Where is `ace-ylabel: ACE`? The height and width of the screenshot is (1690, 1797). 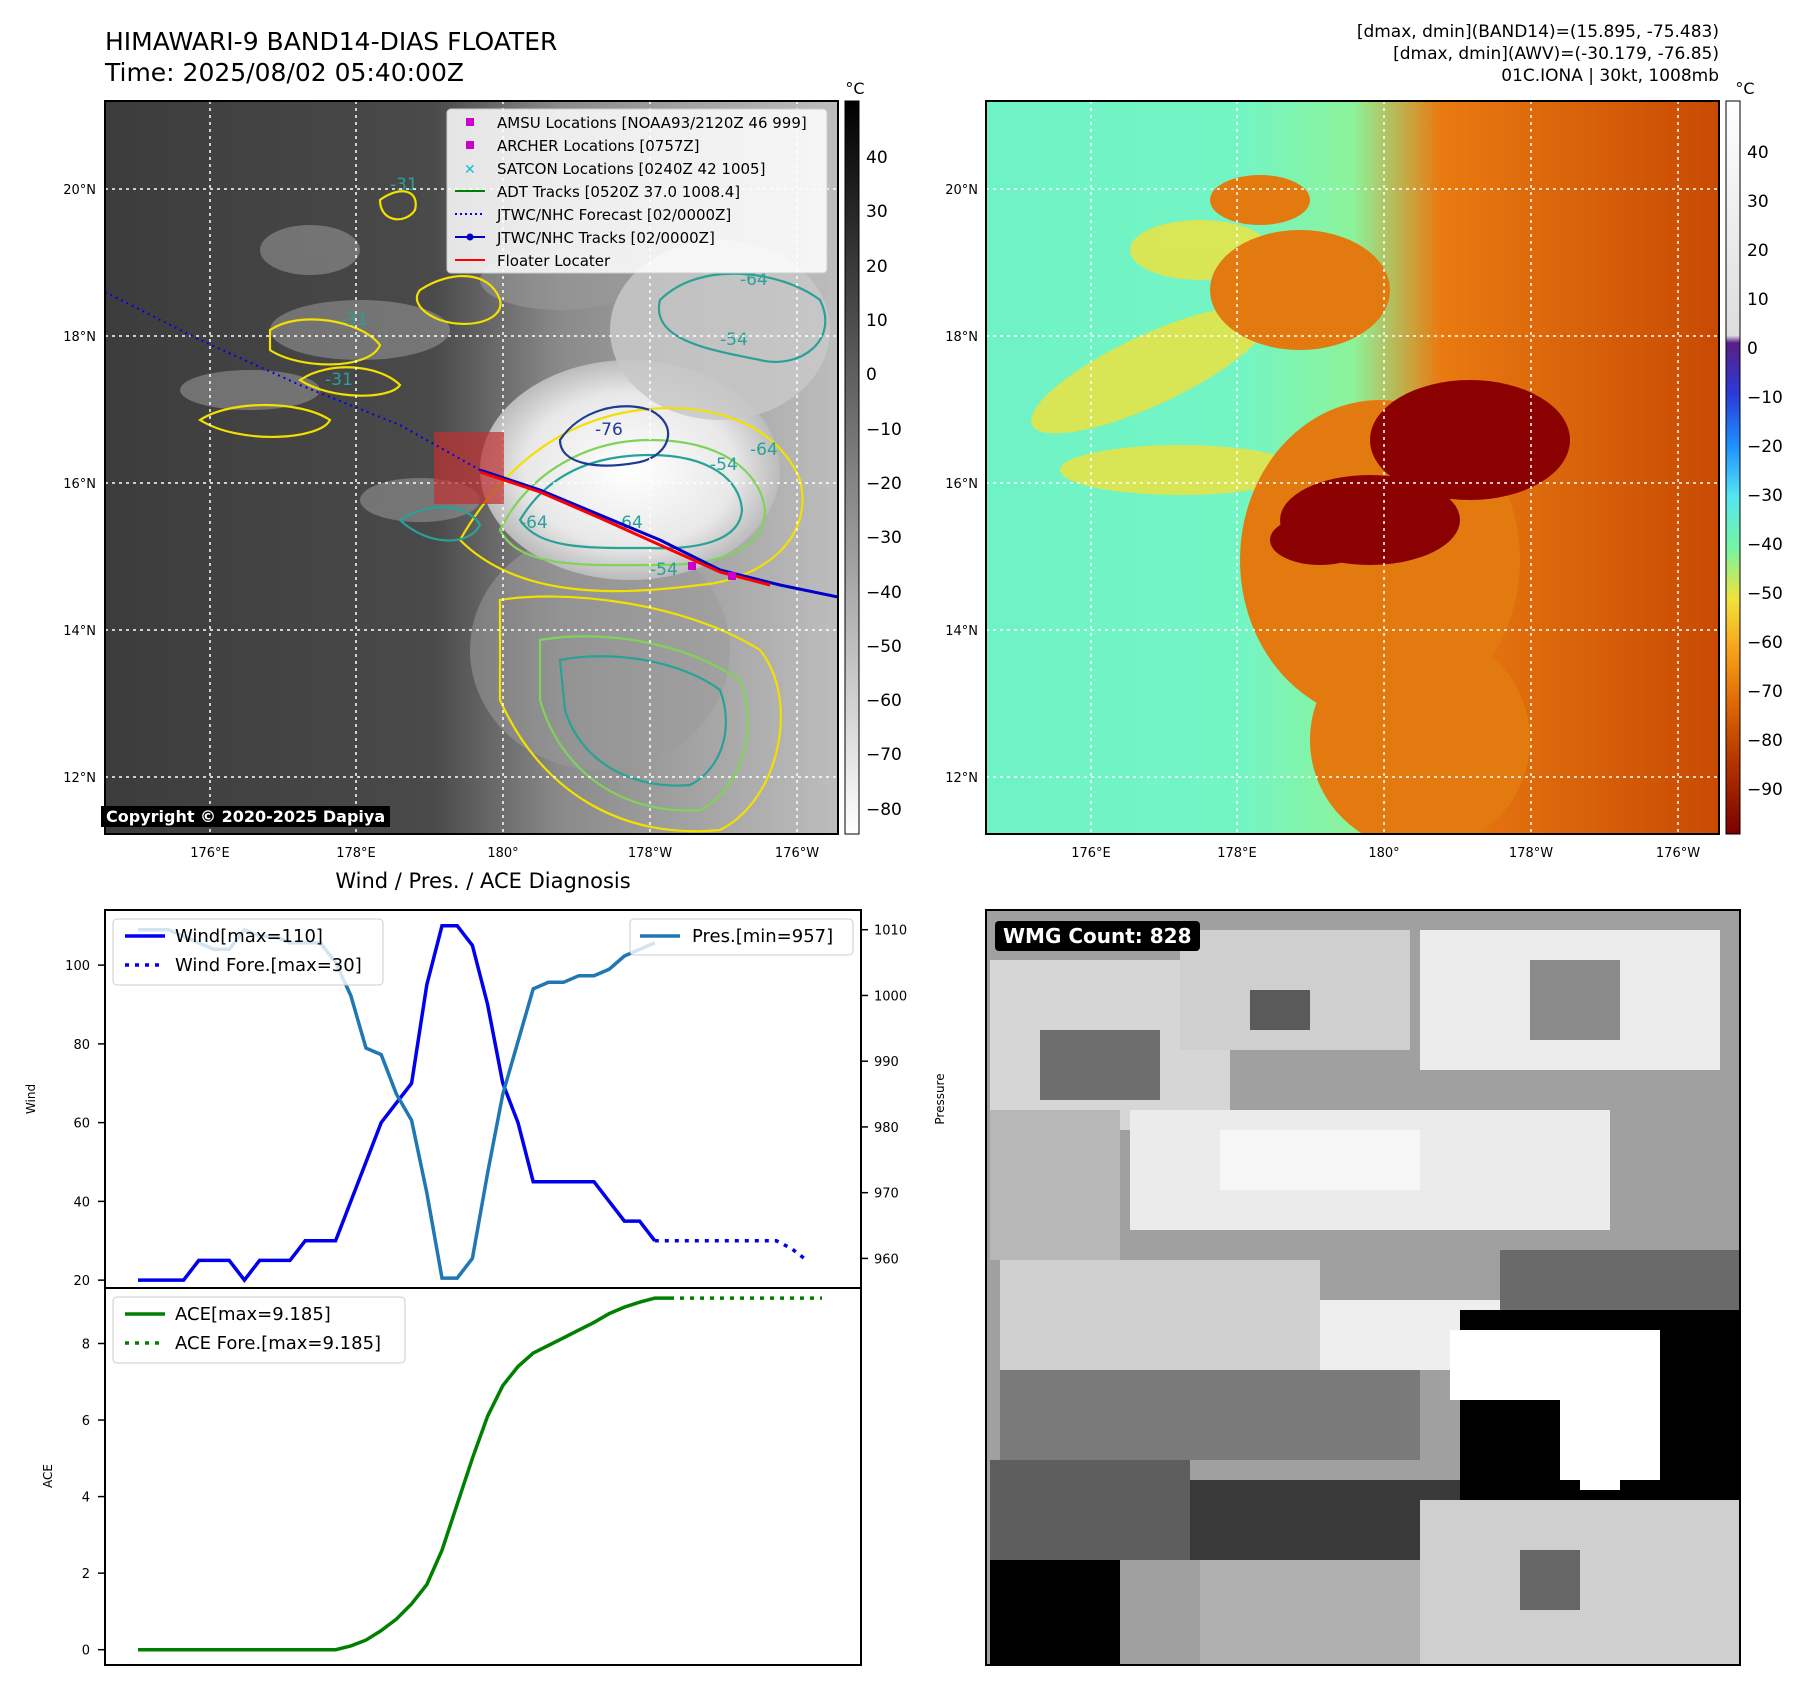
ace-ylabel: ACE is located at coordinates (48, 1476).